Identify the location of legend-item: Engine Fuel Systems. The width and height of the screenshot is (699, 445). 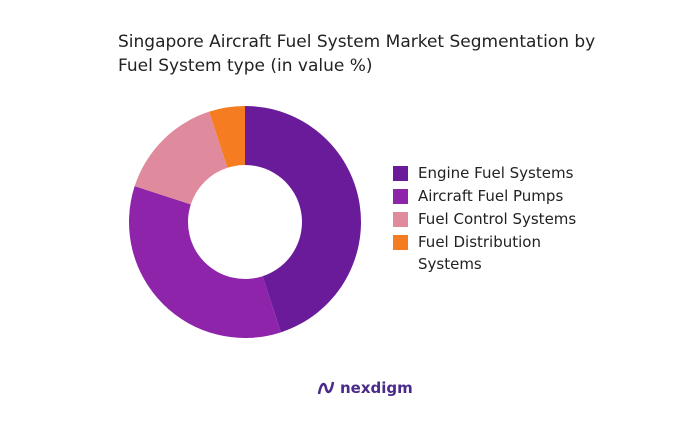
(493, 173).